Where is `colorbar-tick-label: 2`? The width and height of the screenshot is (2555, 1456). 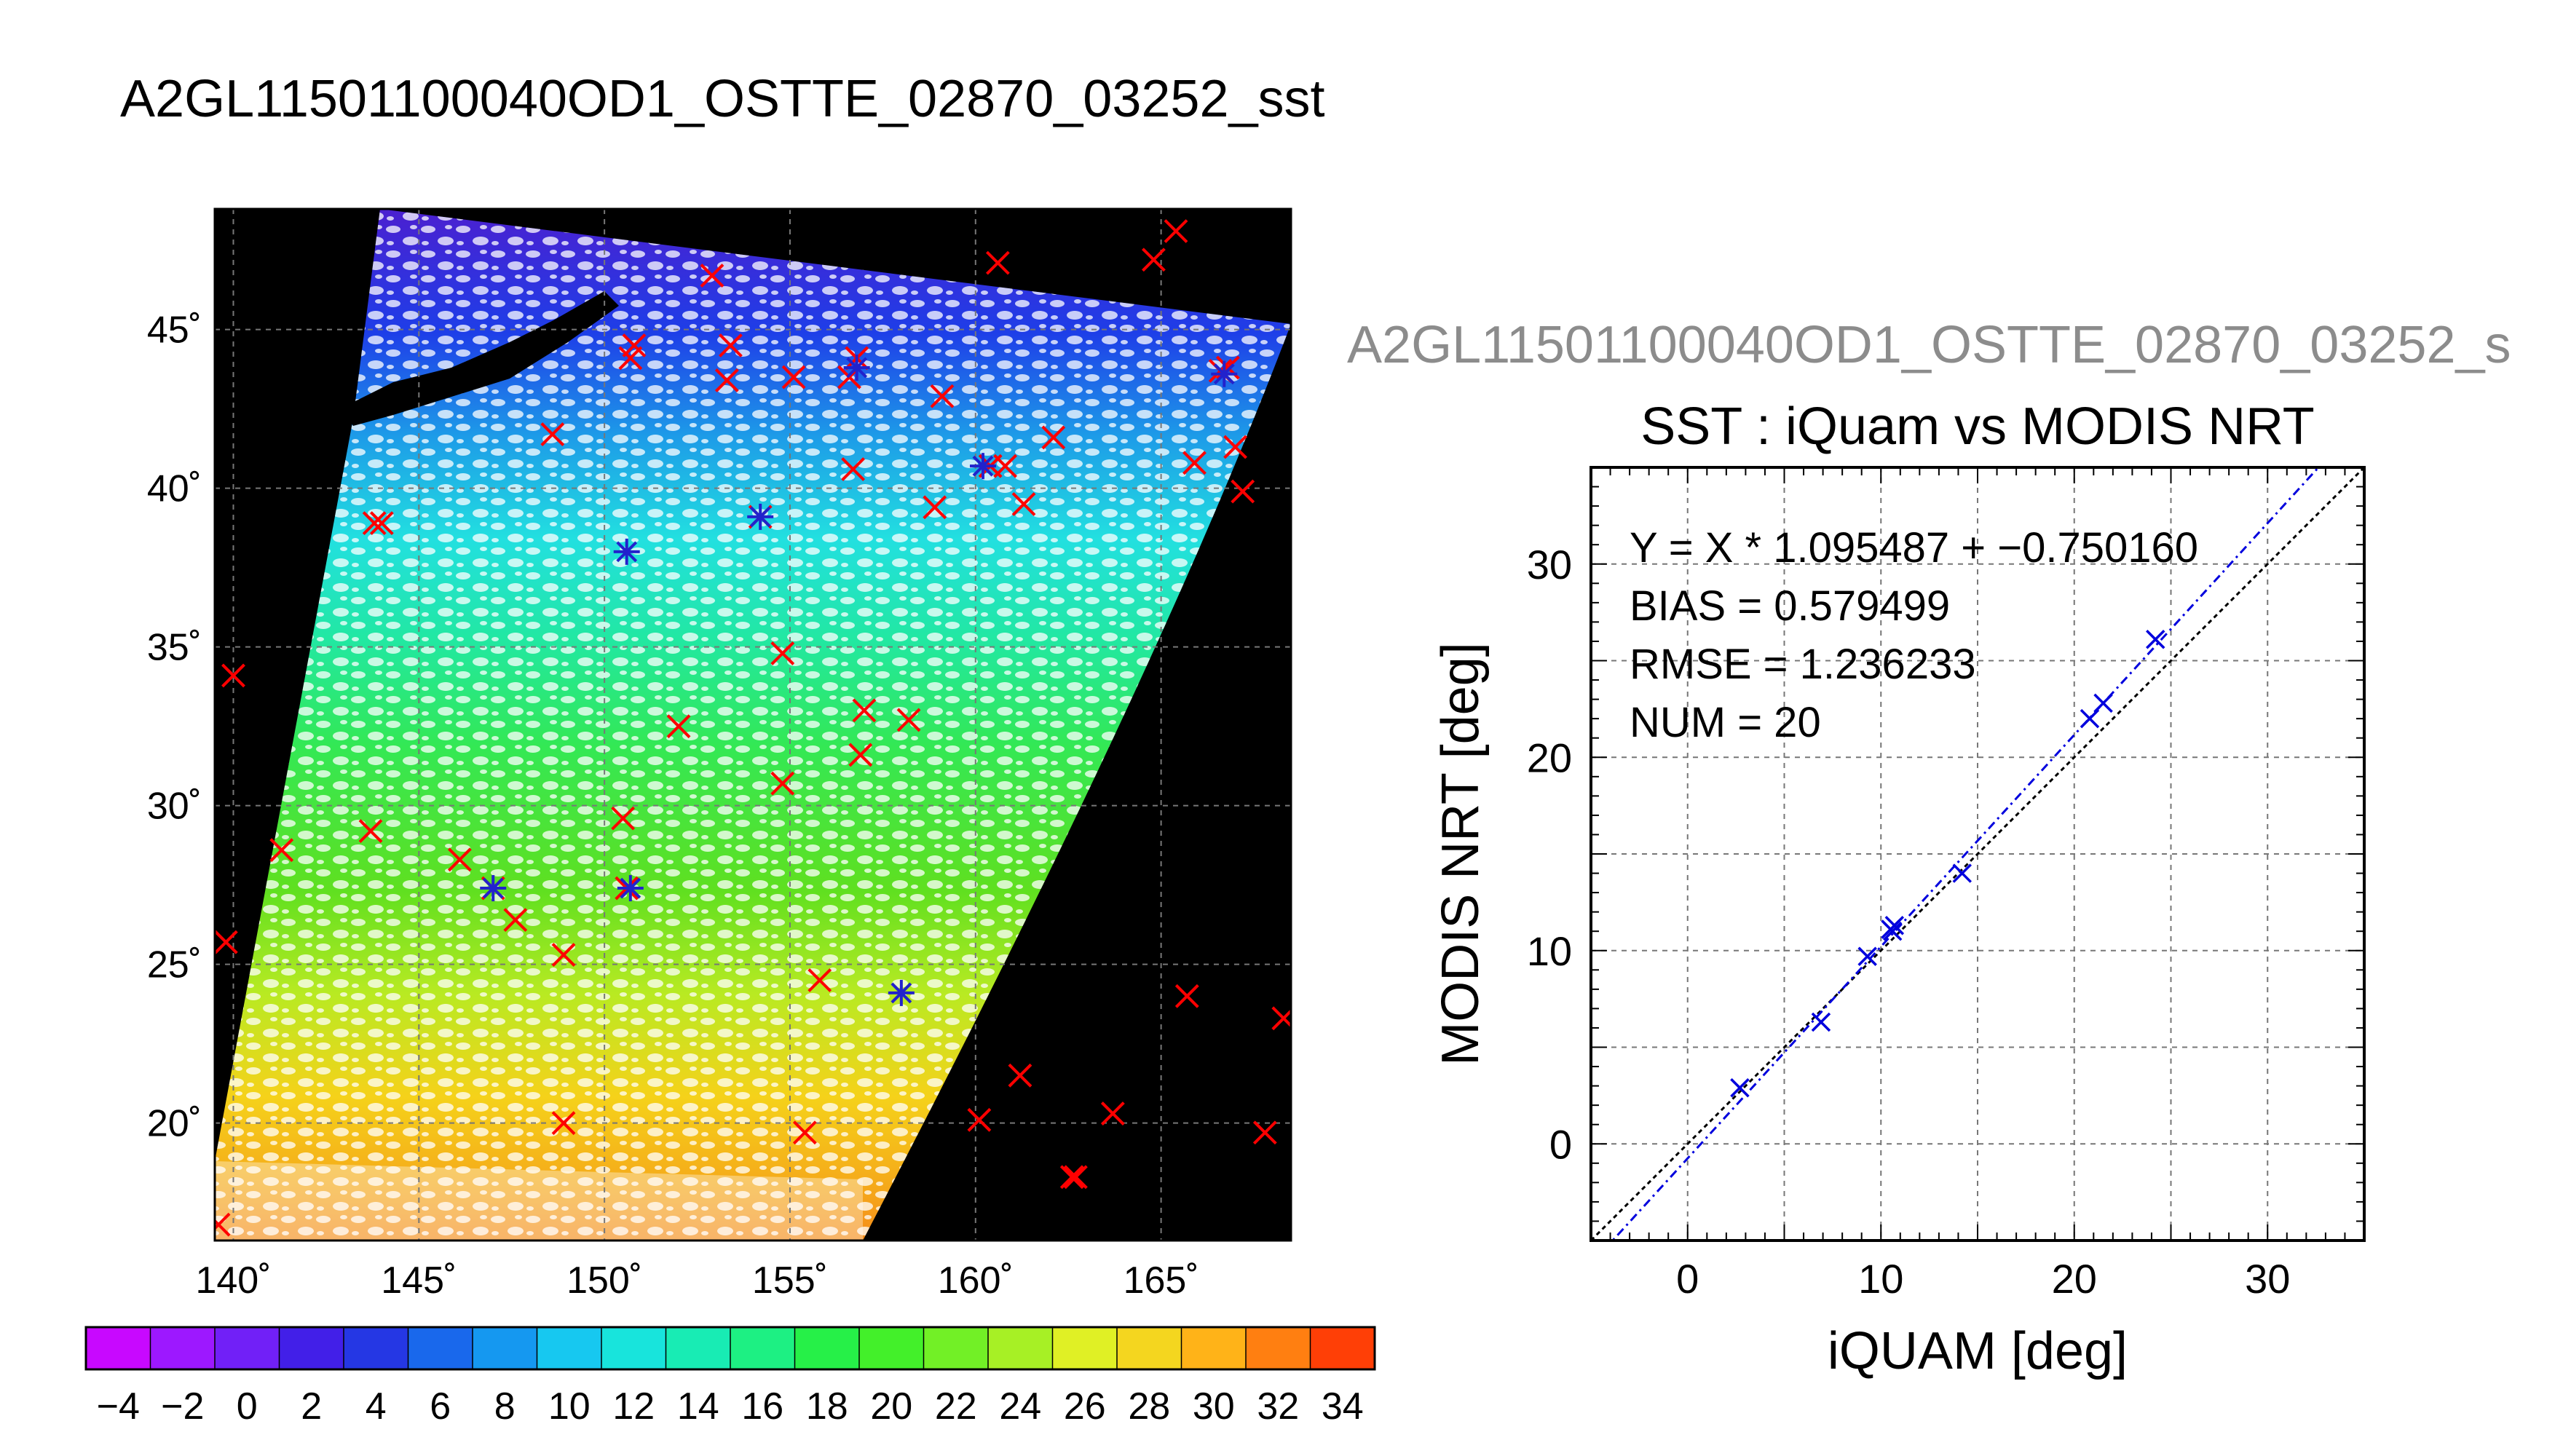
colorbar-tick-label: 2 is located at coordinates (311, 1406).